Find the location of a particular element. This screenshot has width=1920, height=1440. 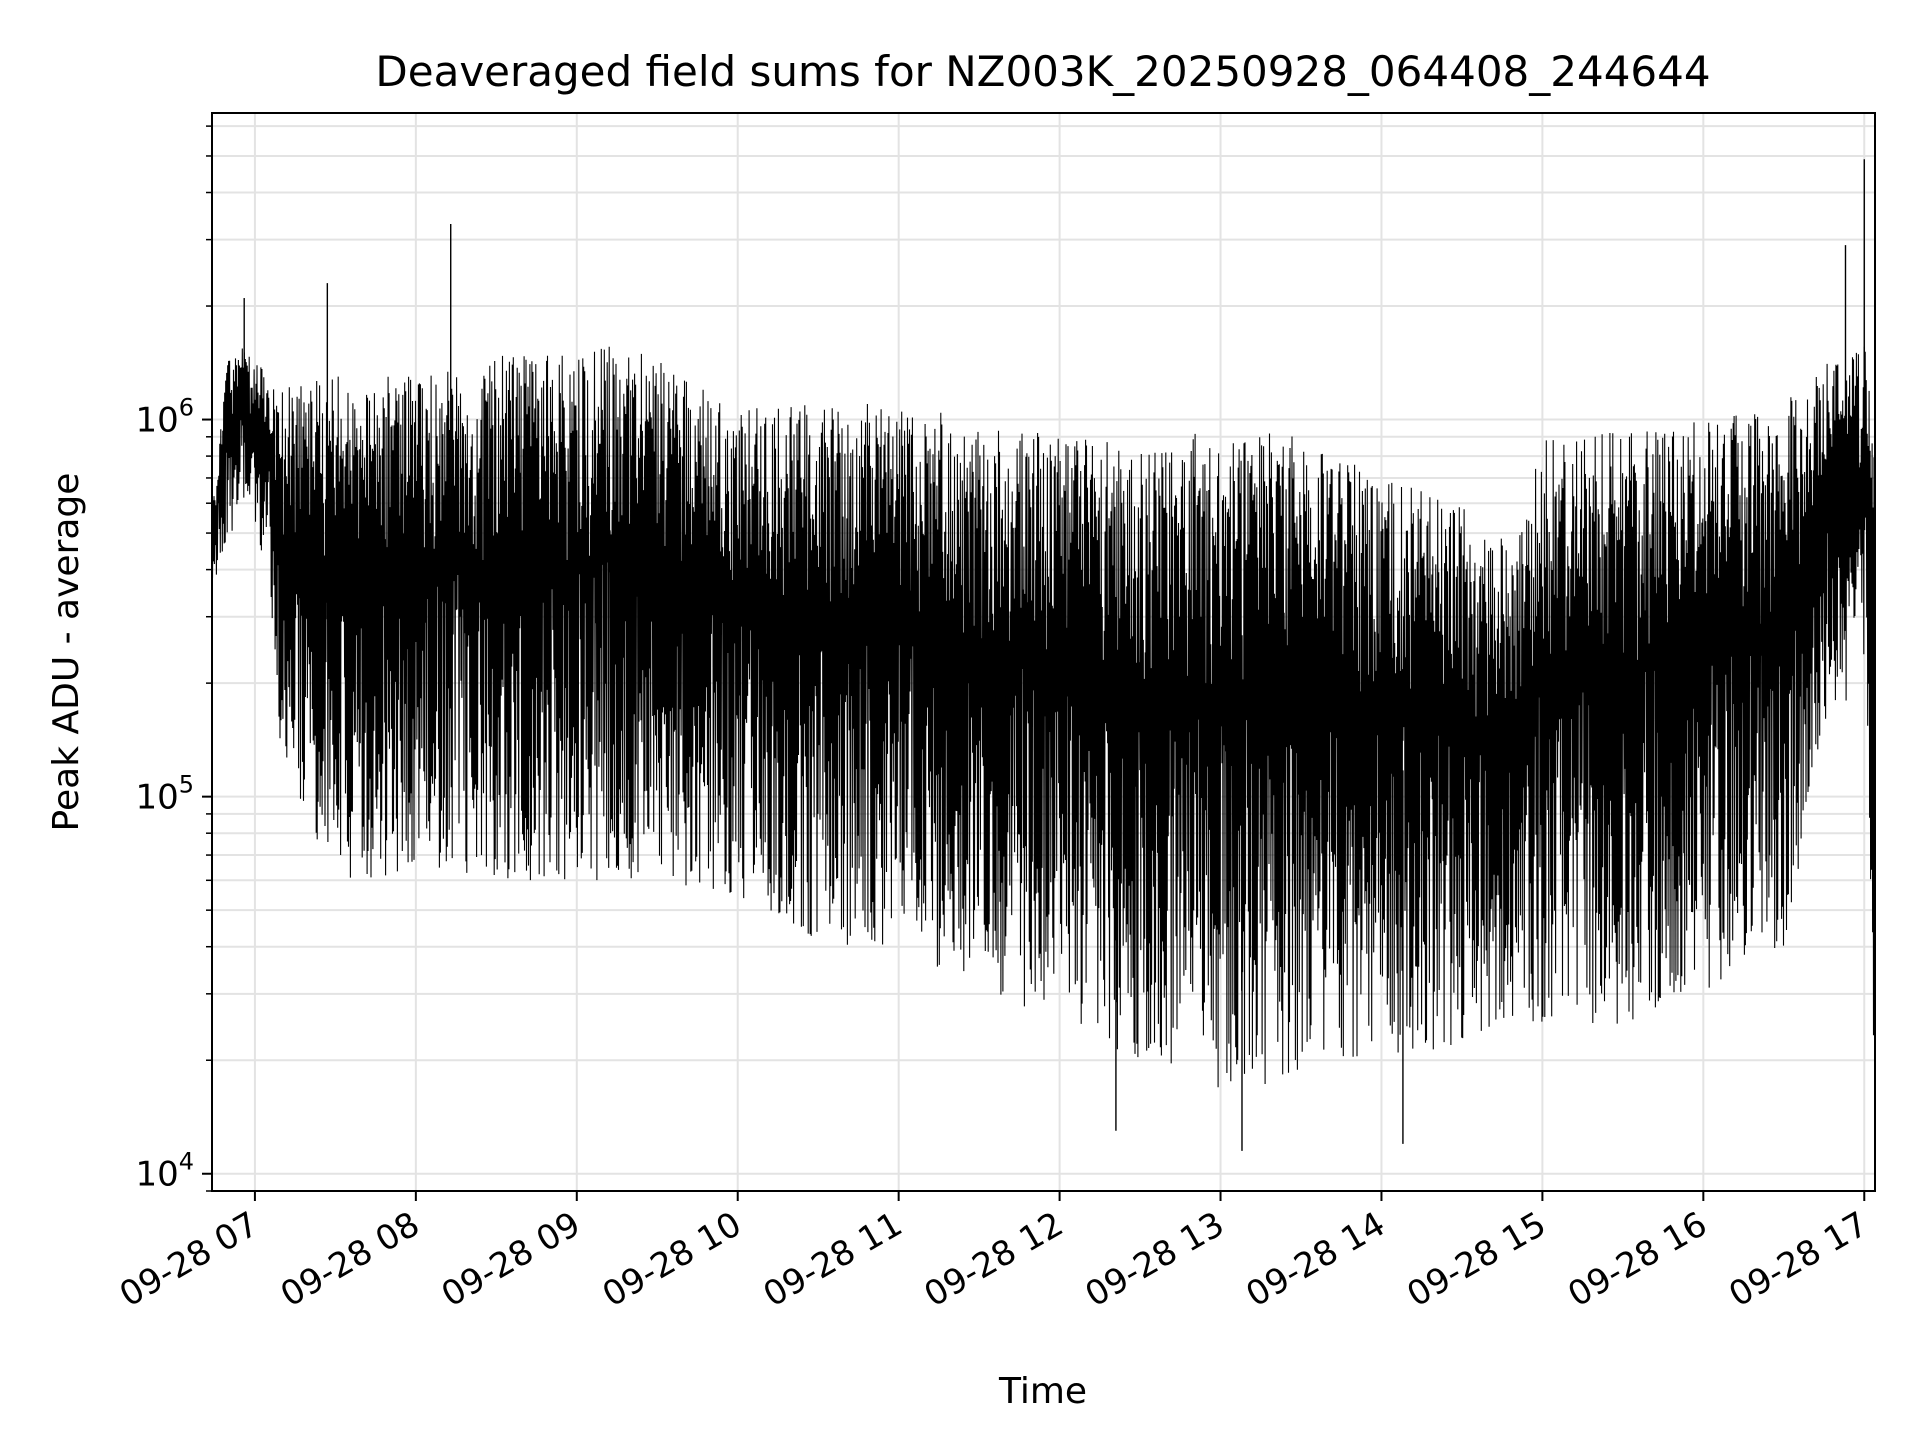

y-tick-label: 10⁴ is located at coordinates (164, 1171).